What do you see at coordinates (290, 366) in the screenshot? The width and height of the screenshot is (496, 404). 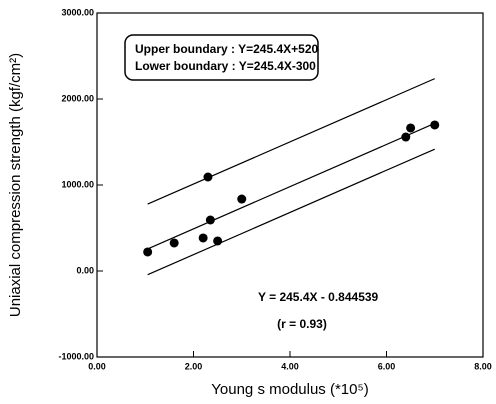 I see `x-tick-label: 4.00` at bounding box center [290, 366].